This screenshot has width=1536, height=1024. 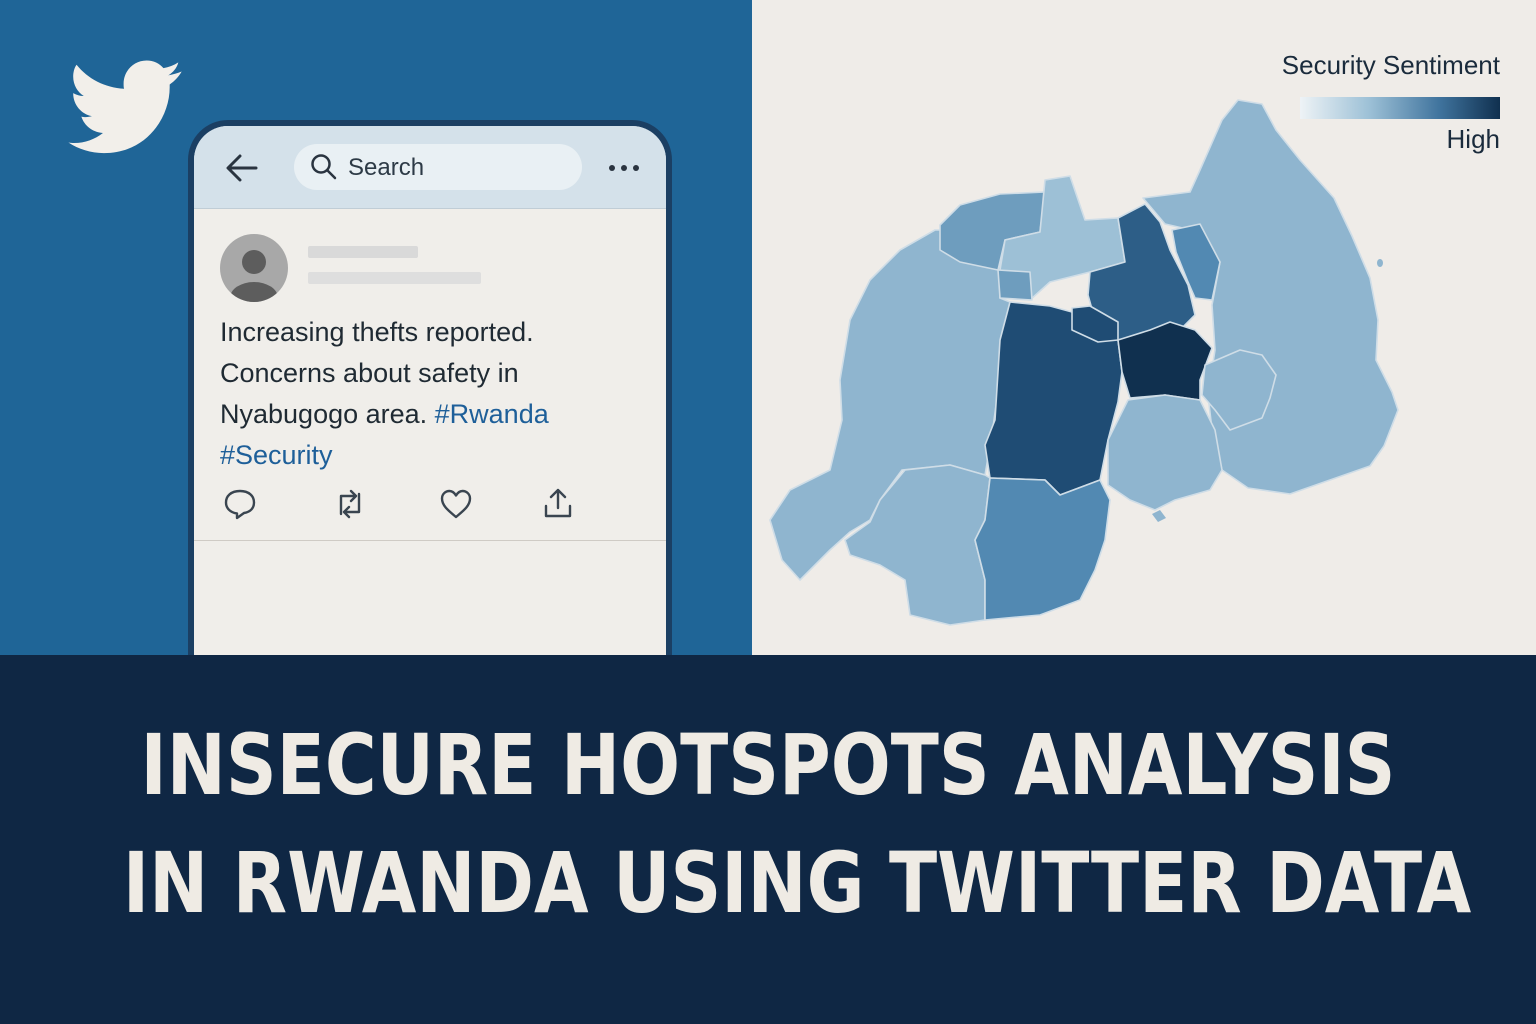 I want to click on like-icon, so click(x=456, y=504).